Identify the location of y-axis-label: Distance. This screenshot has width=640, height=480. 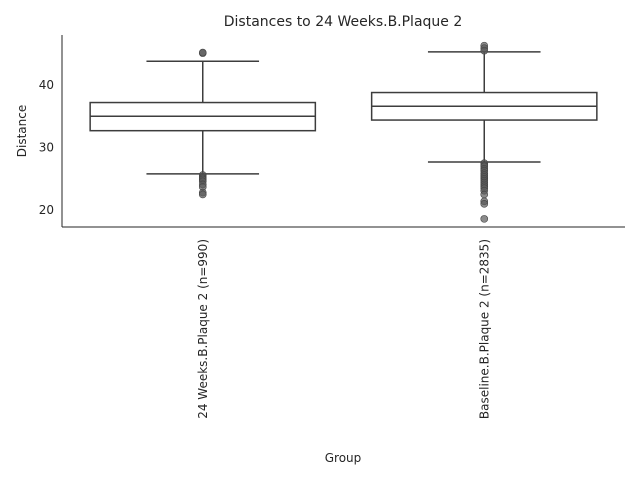
(22, 131).